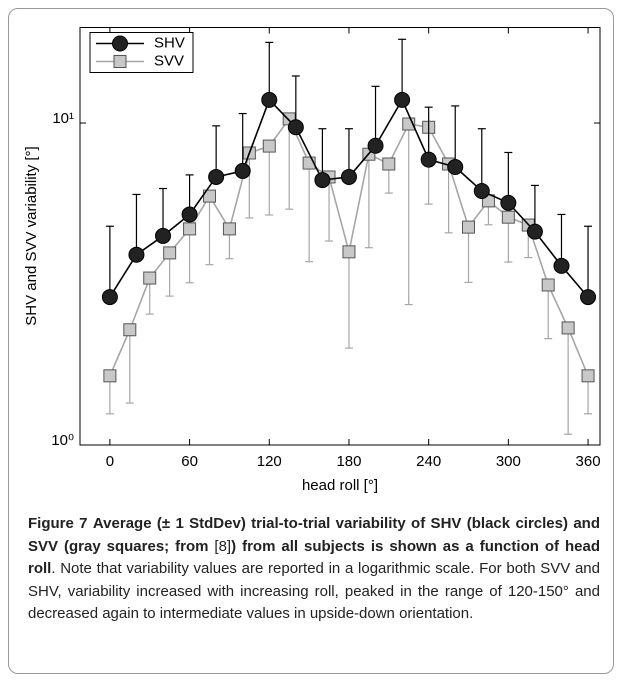  I want to click on x-axis-label: head roll [°], so click(340, 485).